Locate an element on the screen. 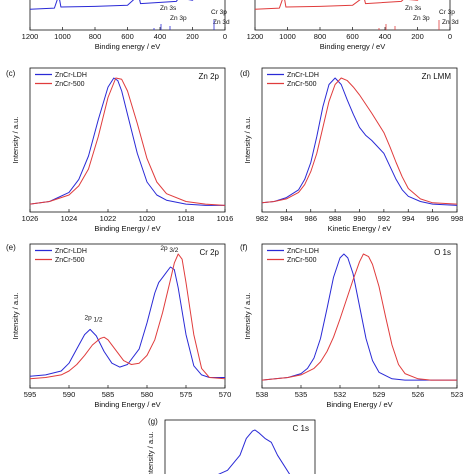 This screenshot has height=474, width=474. panel-tag-c: (c) is located at coordinates (11, 73).